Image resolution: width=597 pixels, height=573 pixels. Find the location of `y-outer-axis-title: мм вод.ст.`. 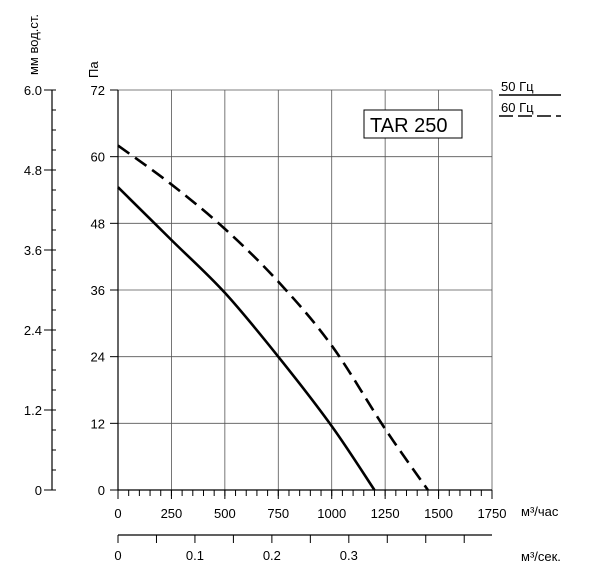

y-outer-axis-title: мм вод.ст. is located at coordinates (33, 44).